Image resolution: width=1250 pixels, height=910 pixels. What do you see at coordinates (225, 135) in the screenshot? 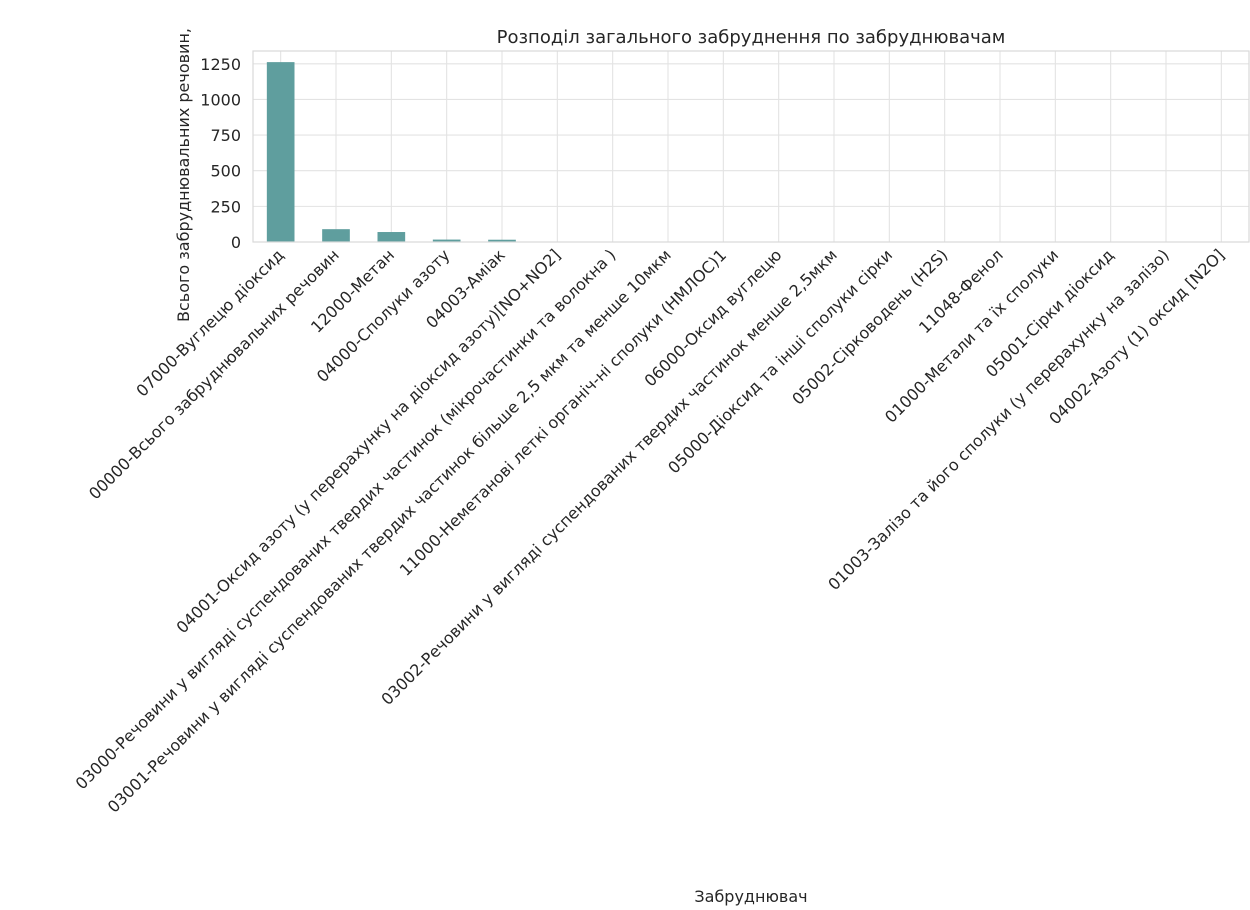
I see `y-tick-label: 750` at bounding box center [225, 135].